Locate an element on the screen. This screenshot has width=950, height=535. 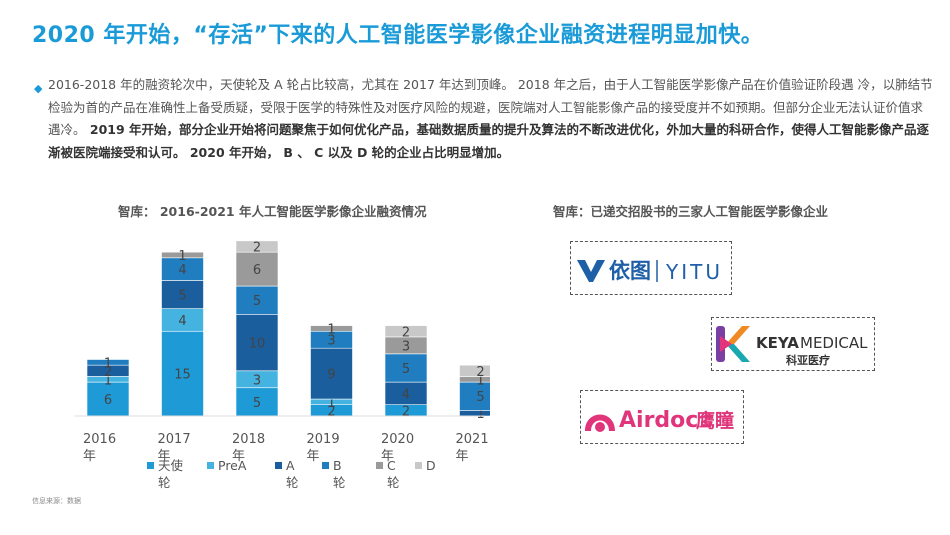
category-label-1: 2017 年 is located at coordinates (174, 448).